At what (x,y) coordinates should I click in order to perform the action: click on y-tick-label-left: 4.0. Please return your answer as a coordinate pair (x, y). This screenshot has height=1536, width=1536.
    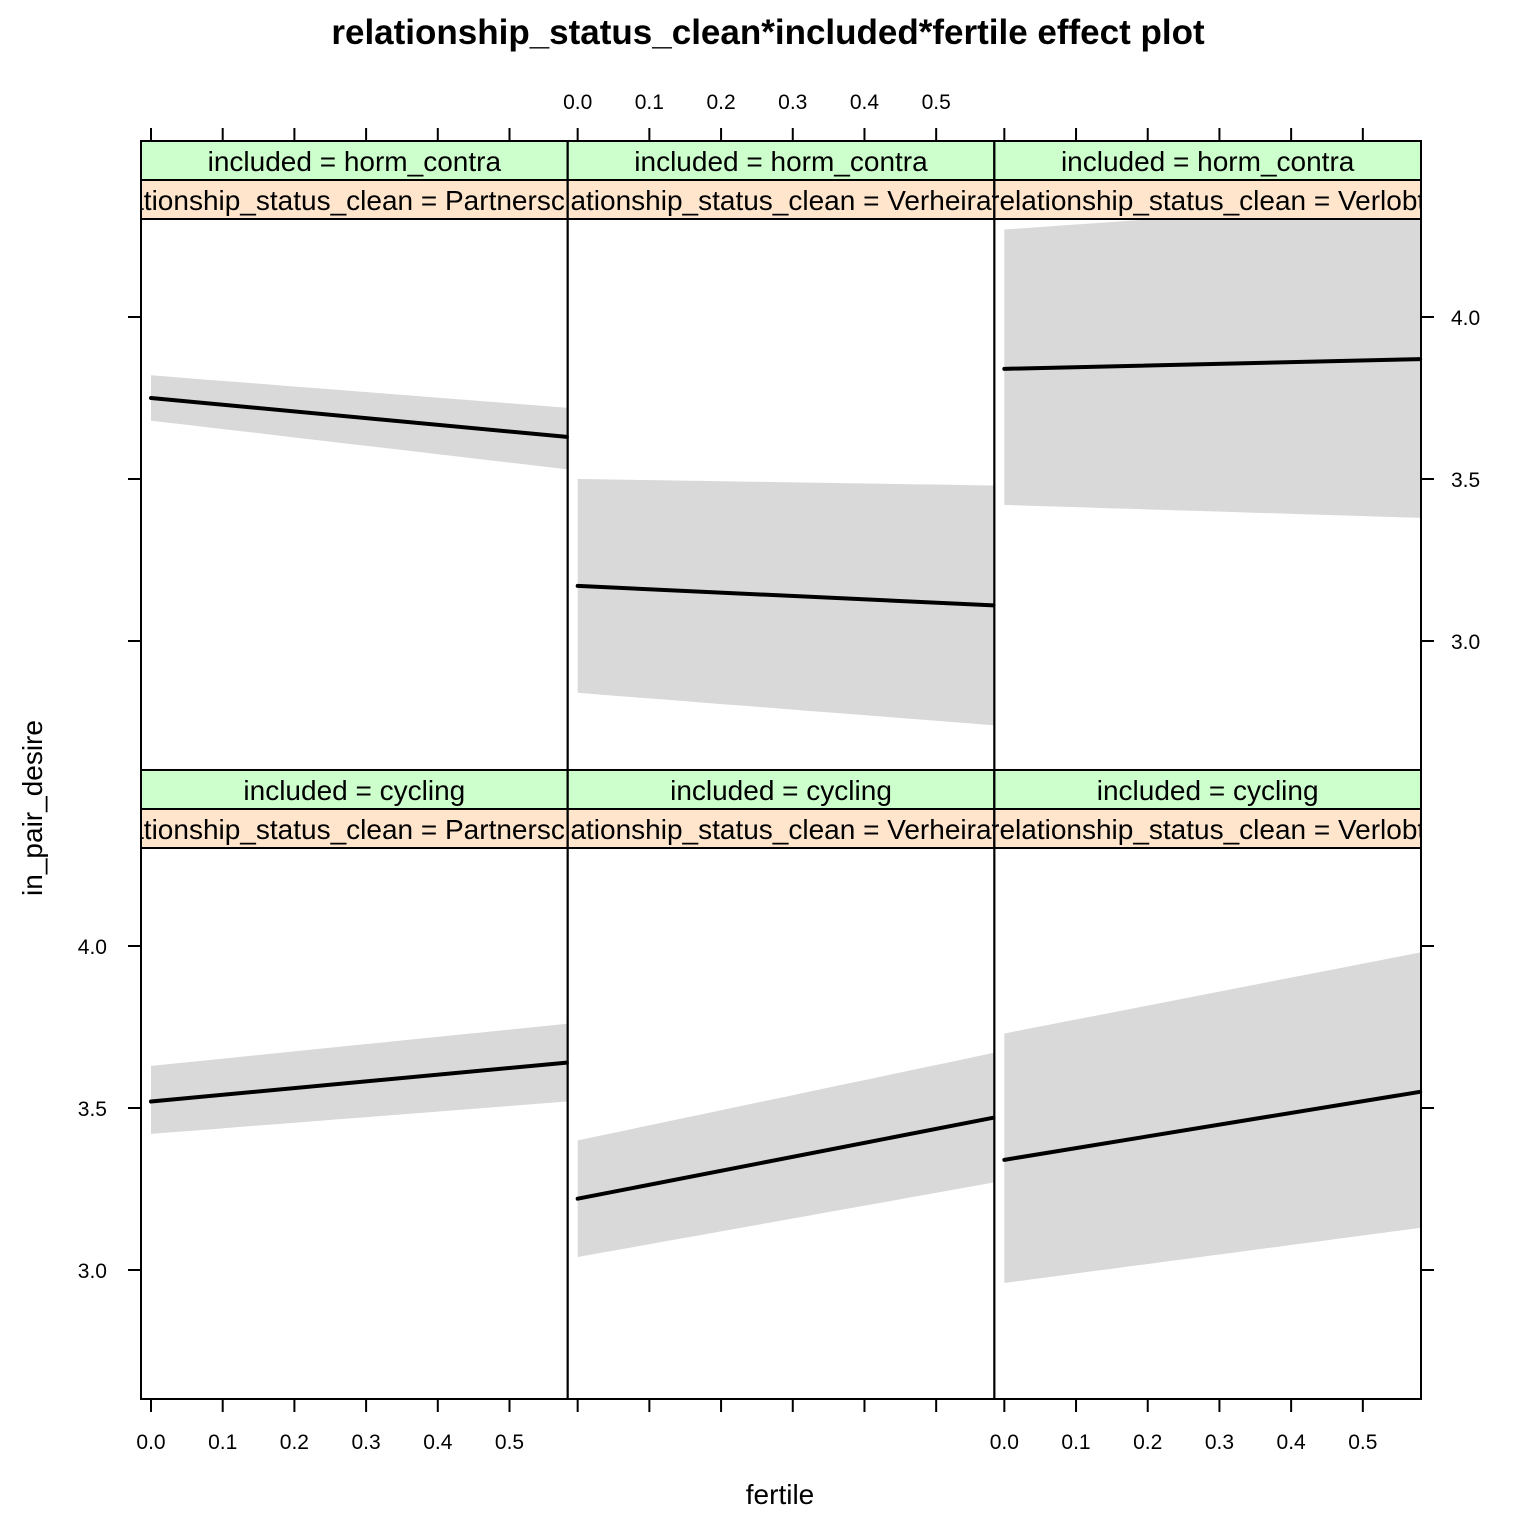
    Looking at the image, I should click on (92, 947).